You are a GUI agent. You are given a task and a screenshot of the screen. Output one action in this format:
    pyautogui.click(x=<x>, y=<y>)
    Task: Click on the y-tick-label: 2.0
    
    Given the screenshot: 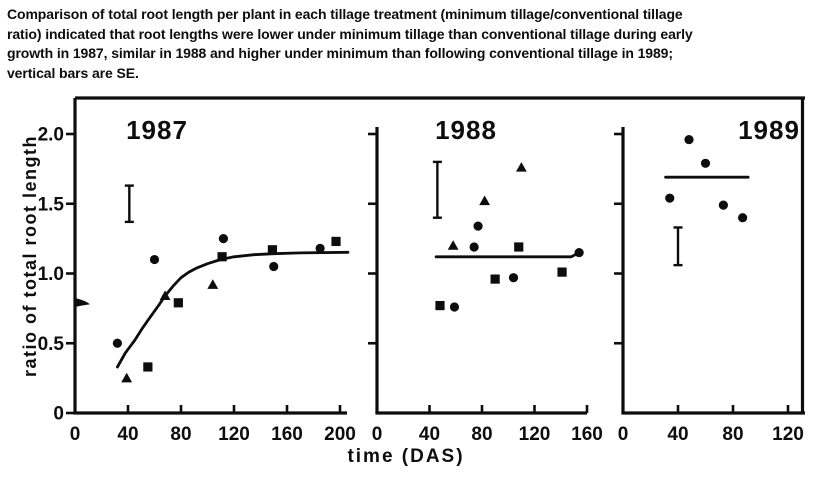 What is the action you would take?
    pyautogui.click(x=51, y=135)
    